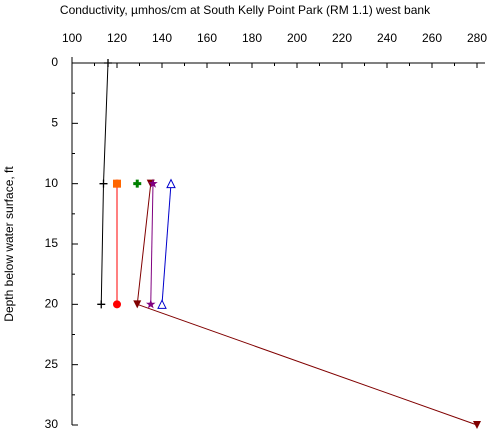 This screenshot has width=493, height=434. Describe the element at coordinates (72, 38) in the screenshot. I see `x-tick-label: 100` at that location.